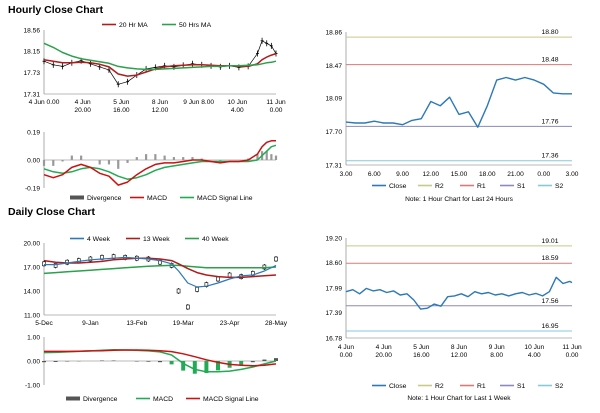  I want to click on hourly-ma50-line, so click(160, 56).